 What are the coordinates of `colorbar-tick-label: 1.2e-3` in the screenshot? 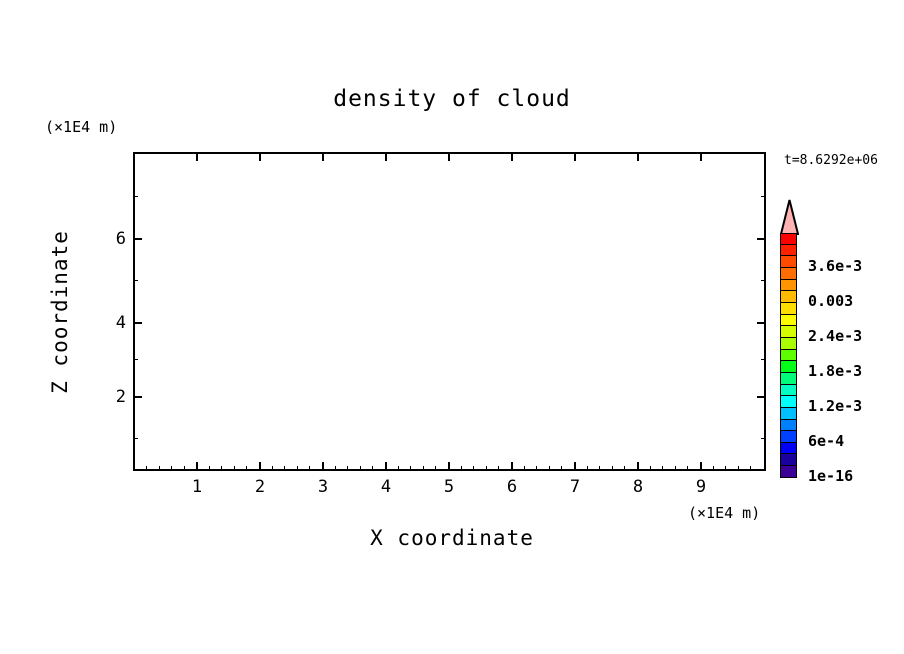 It's located at (835, 406).